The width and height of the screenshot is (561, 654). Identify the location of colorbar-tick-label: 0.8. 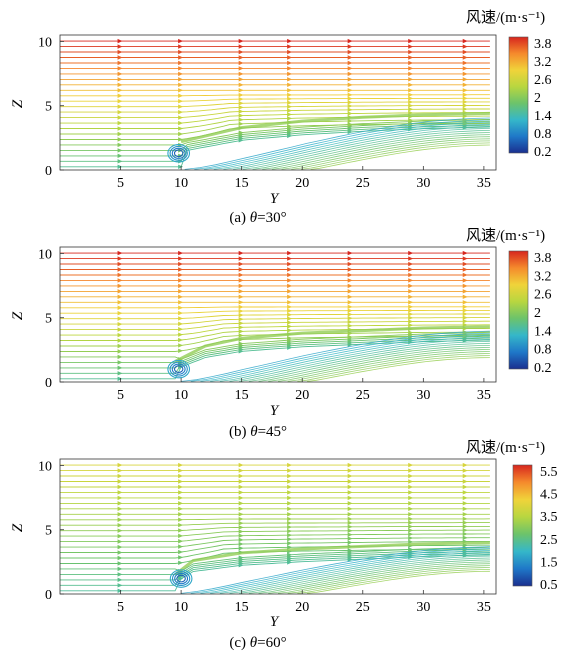
(543, 134).